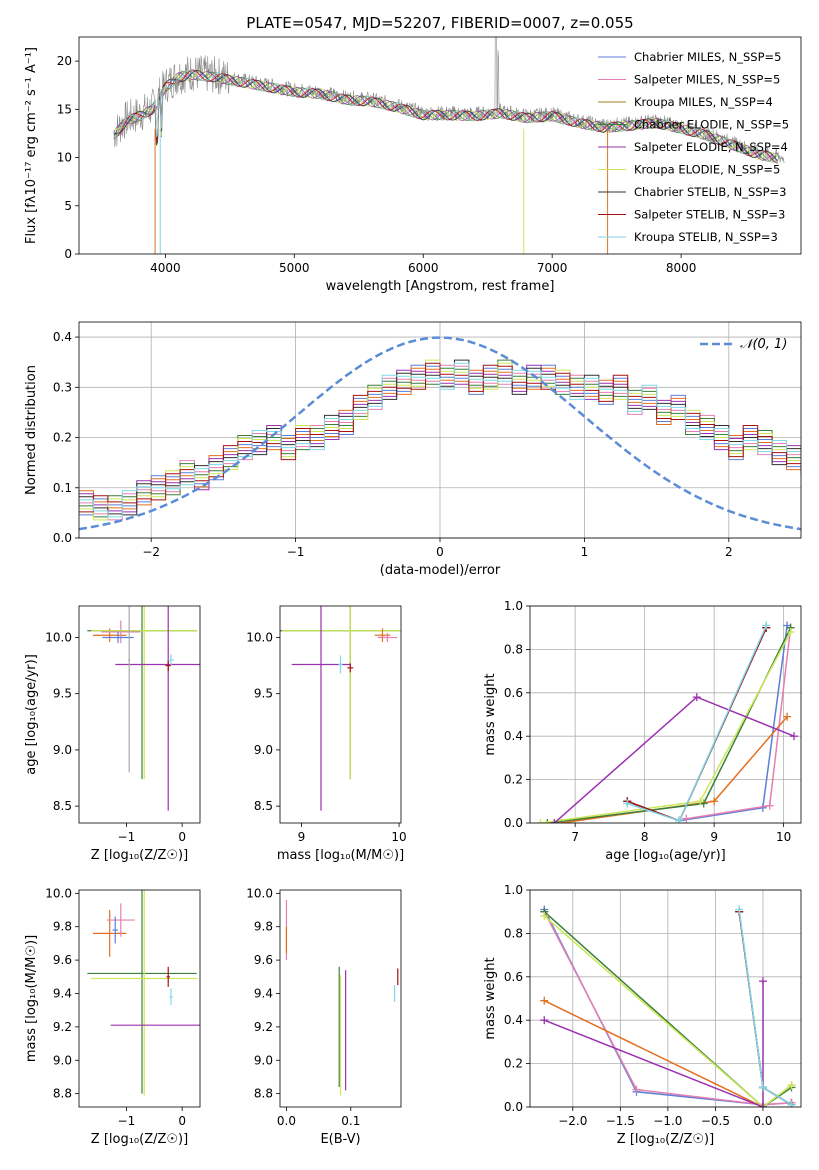 The height and width of the screenshot is (1170, 819). What do you see at coordinates (263, 927) in the screenshot?
I see `mass-vs-EBV-y-tick-label: 9.8` at bounding box center [263, 927].